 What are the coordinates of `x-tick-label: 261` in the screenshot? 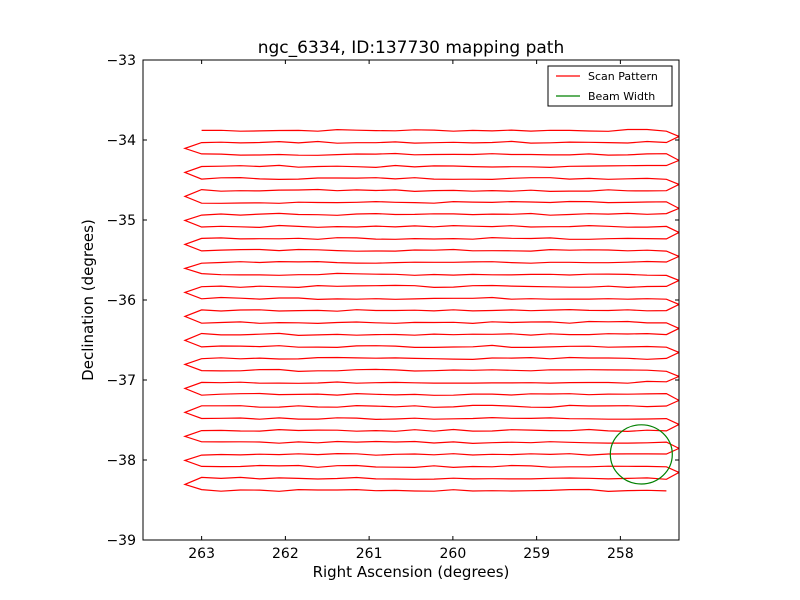 It's located at (369, 554).